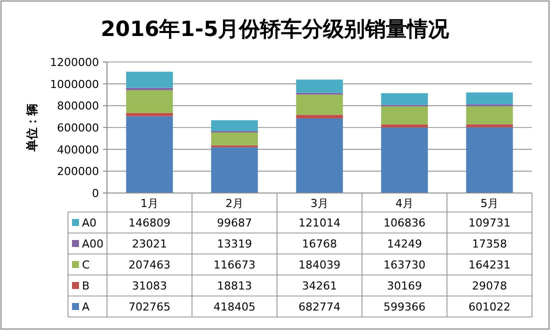  I want to click on legend-label: A, so click(86, 307).